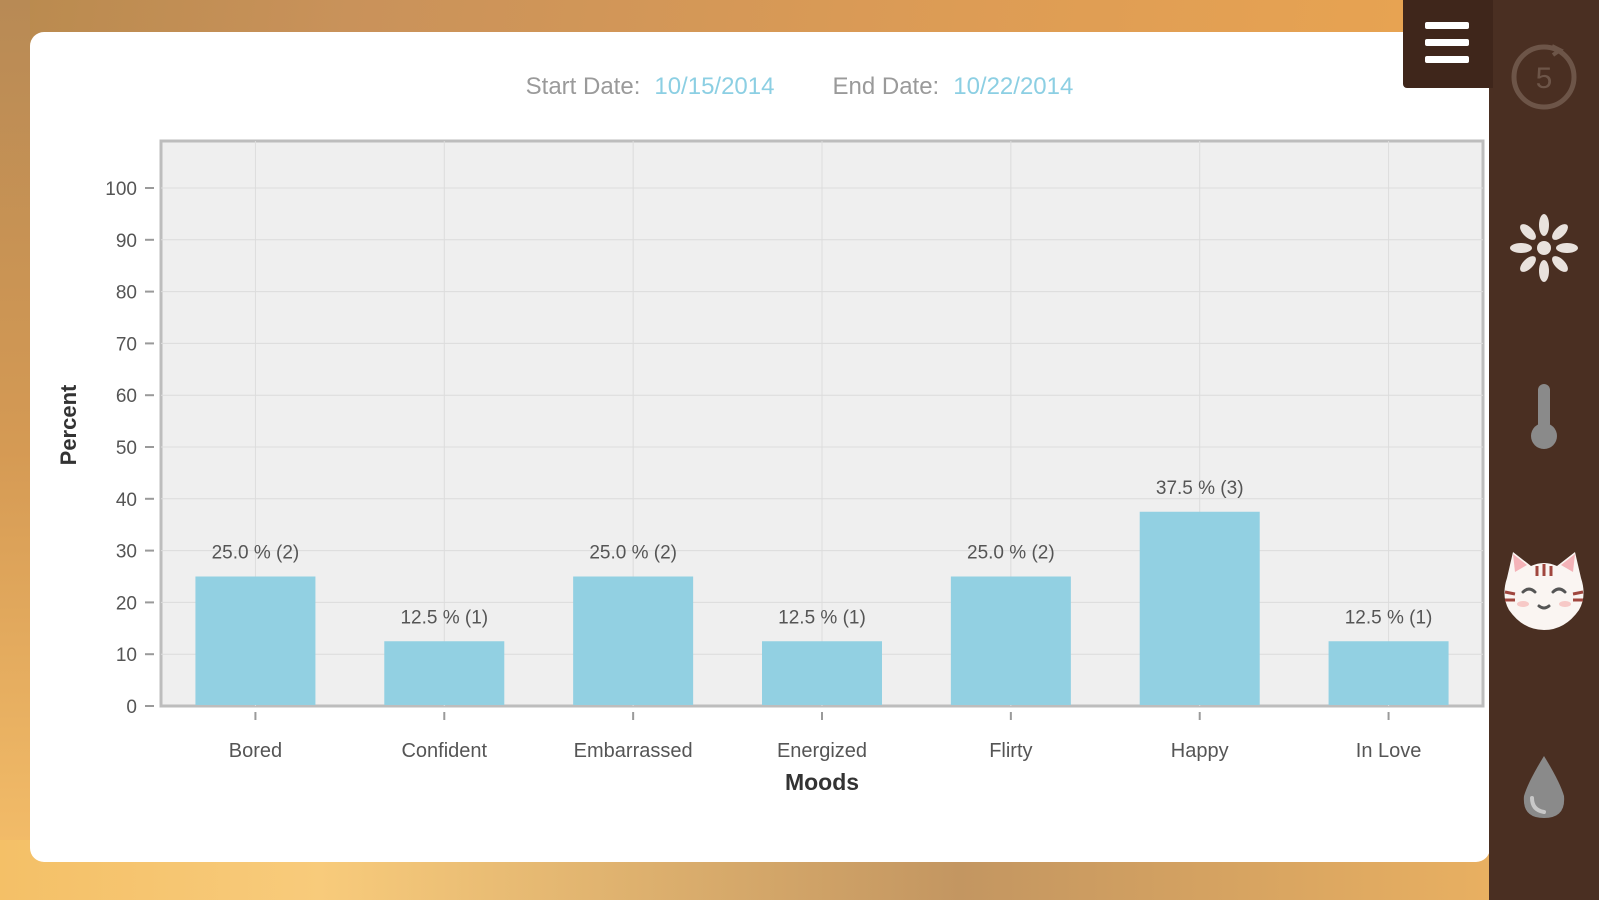  Describe the element at coordinates (1544, 590) in the screenshot. I see `cat-mood-icon` at that location.